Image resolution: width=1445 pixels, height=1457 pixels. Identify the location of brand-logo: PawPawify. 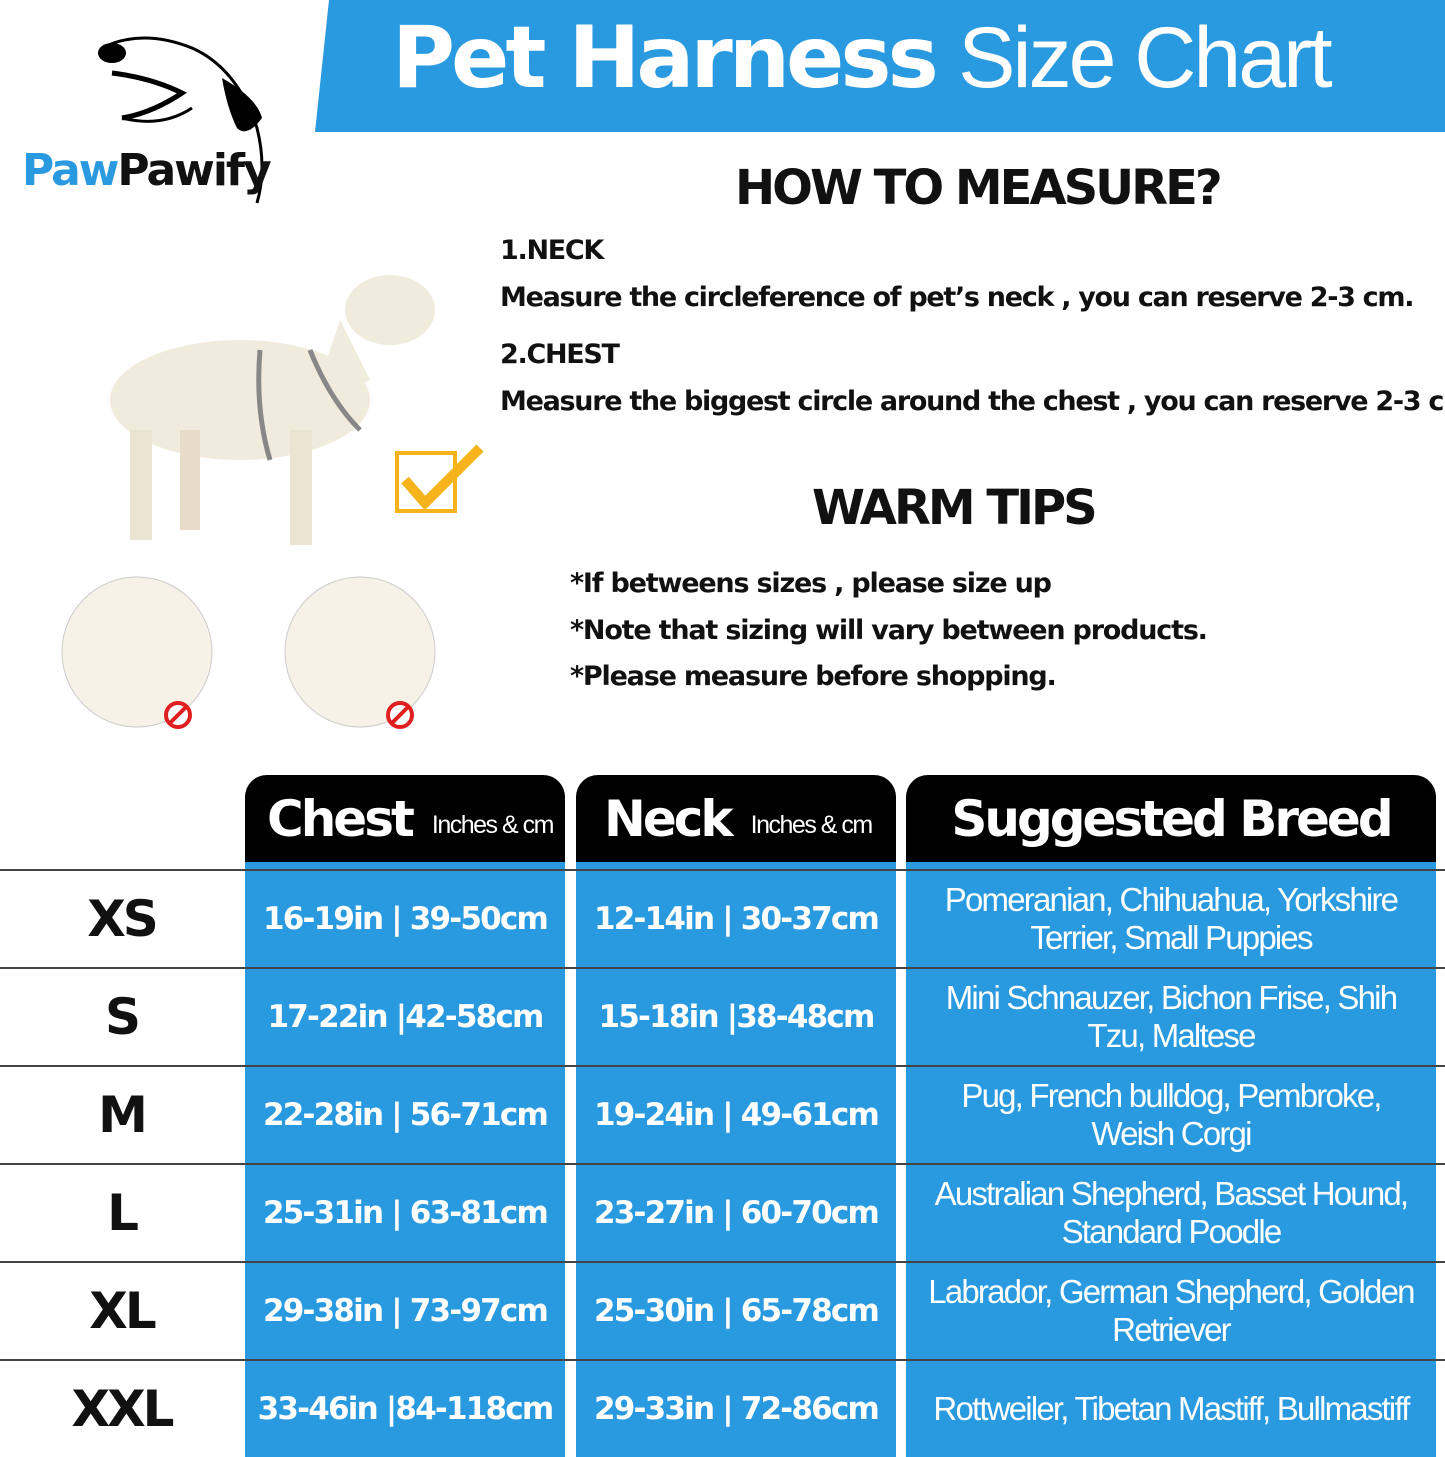
(147, 170).